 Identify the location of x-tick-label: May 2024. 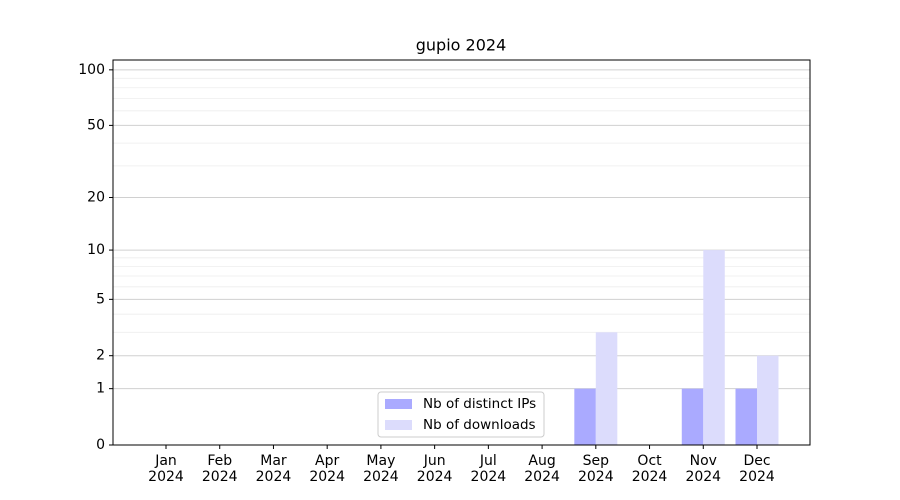
(381, 469).